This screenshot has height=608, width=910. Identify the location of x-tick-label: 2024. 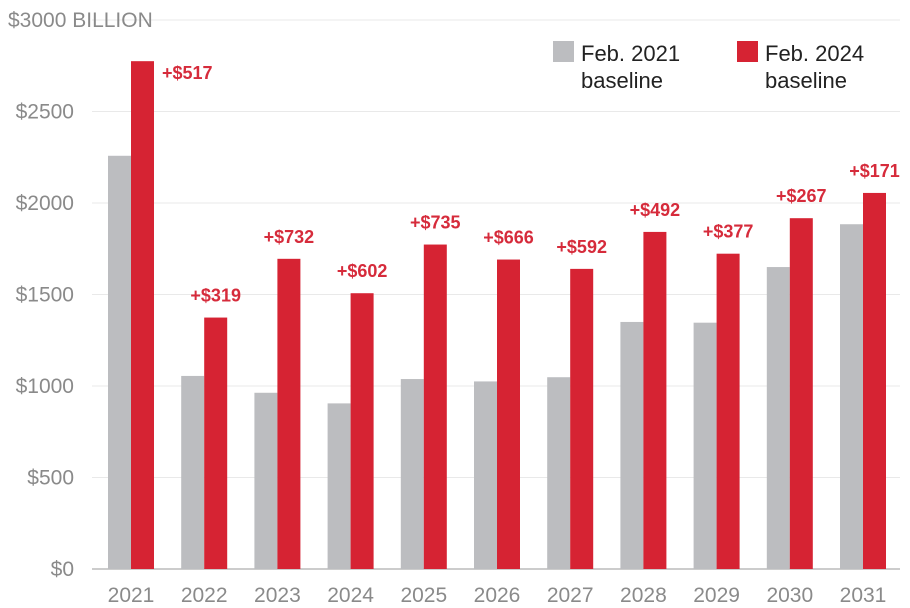
(350, 595).